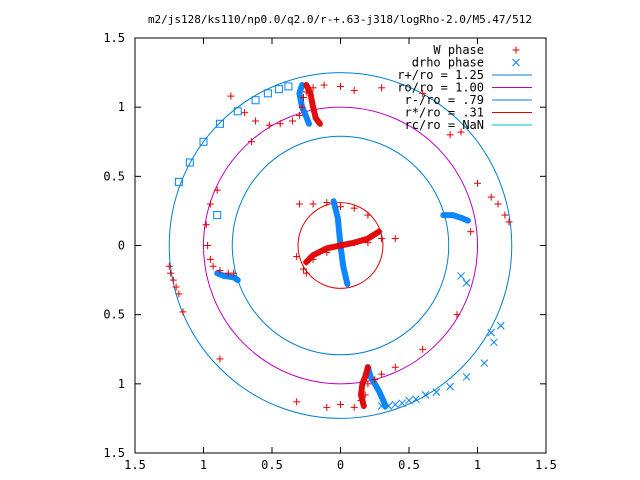  I want to click on legend-label: drho phase, so click(448, 63).